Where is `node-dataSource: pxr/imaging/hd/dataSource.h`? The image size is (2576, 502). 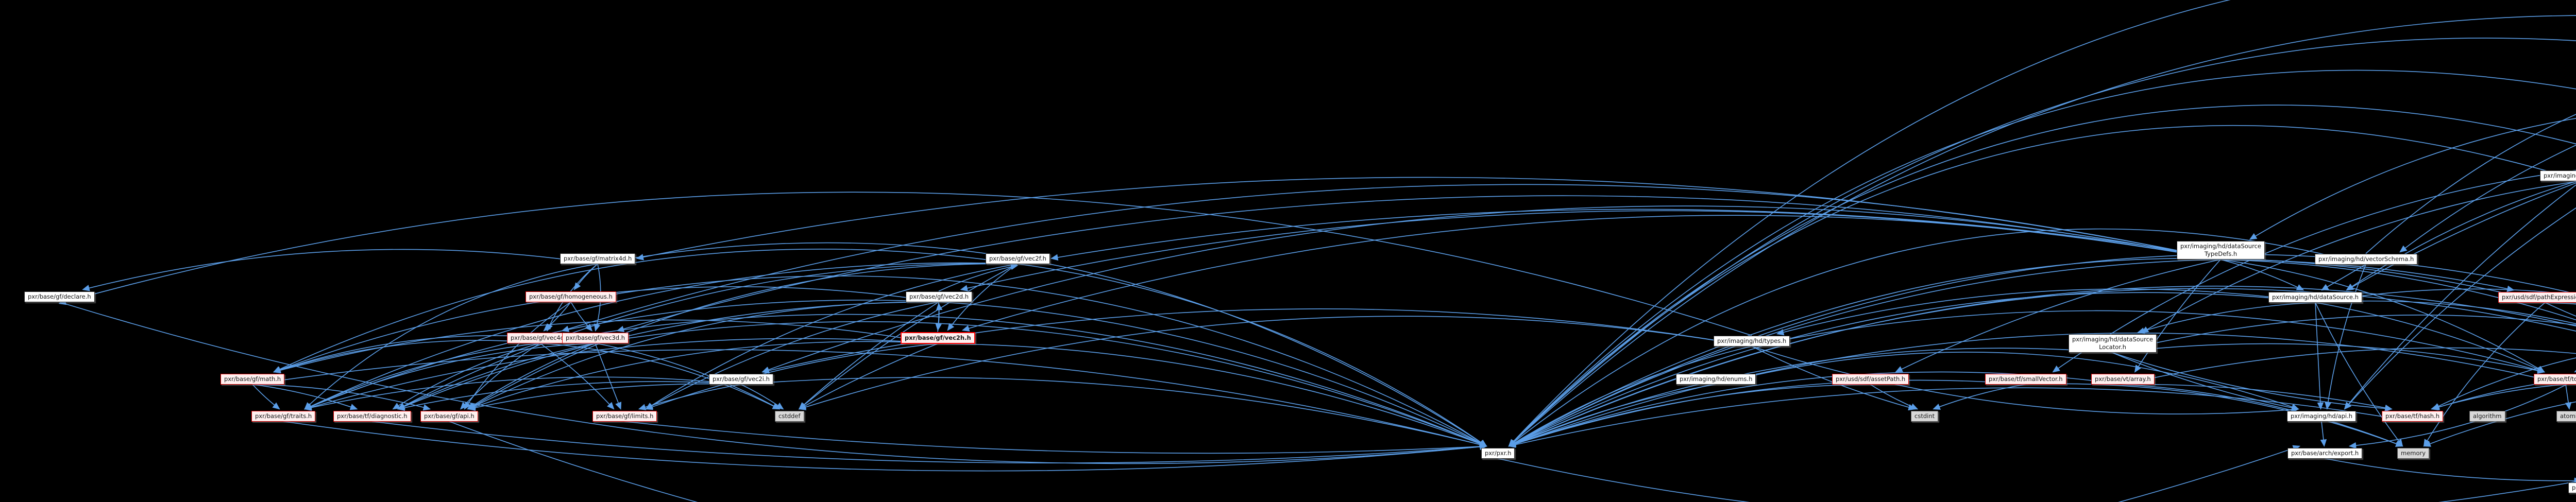 node-dataSource: pxr/imaging/hd/dataSource.h is located at coordinates (2315, 298).